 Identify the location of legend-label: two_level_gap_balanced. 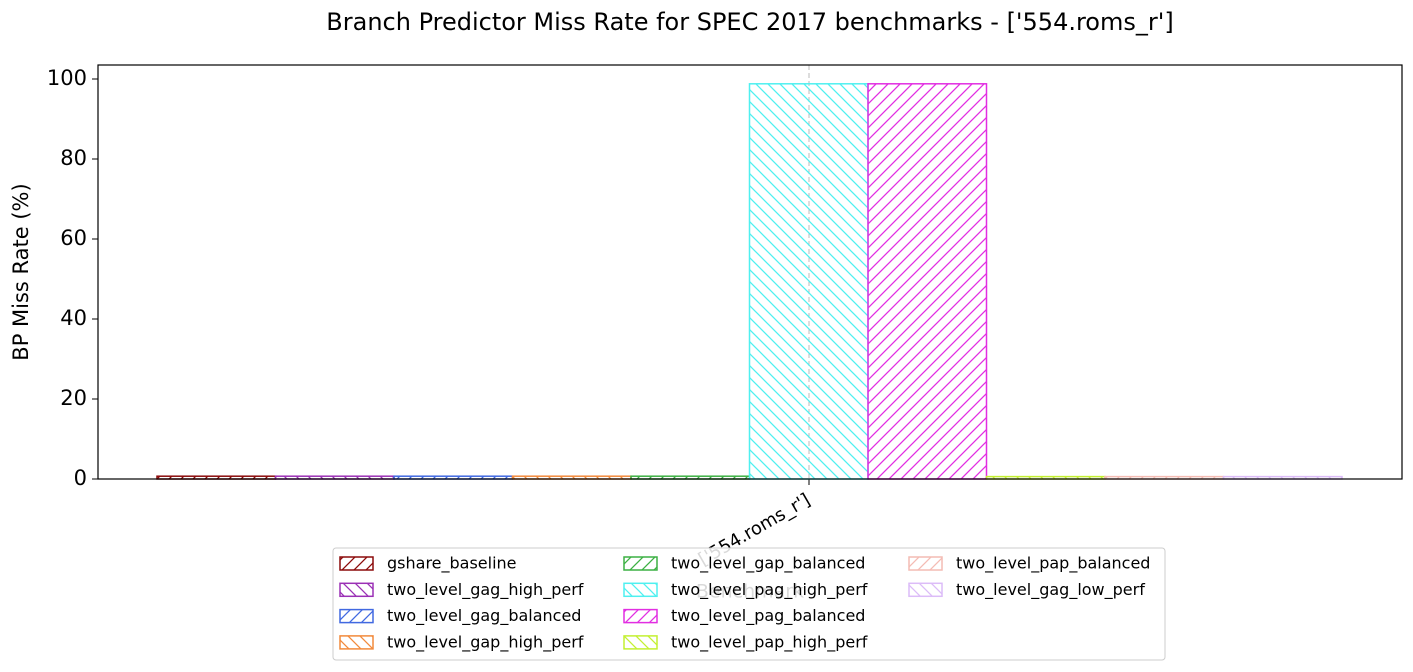
(768, 564).